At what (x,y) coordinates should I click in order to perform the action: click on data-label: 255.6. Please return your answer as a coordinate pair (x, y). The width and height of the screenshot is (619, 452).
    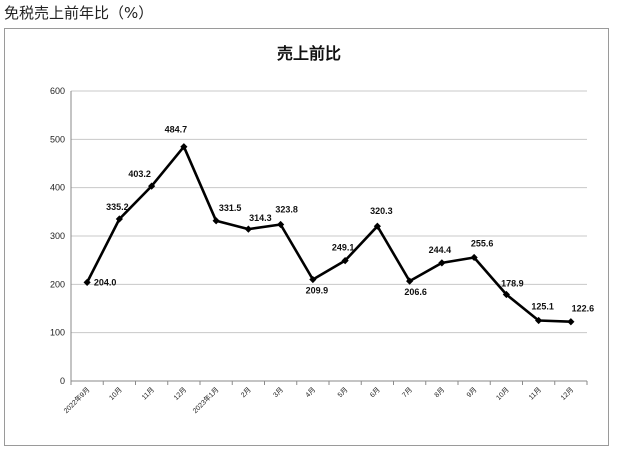
    Looking at the image, I should click on (482, 243).